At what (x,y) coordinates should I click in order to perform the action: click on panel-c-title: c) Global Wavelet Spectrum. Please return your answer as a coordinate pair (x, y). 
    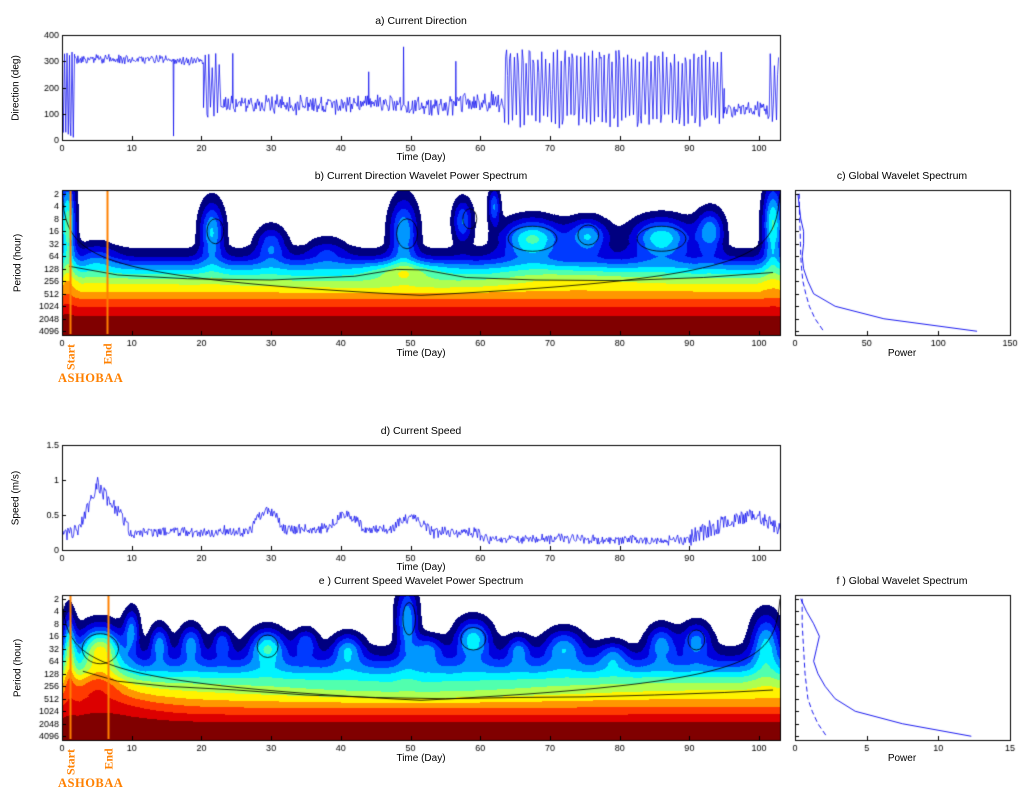
    Looking at the image, I should click on (902, 176).